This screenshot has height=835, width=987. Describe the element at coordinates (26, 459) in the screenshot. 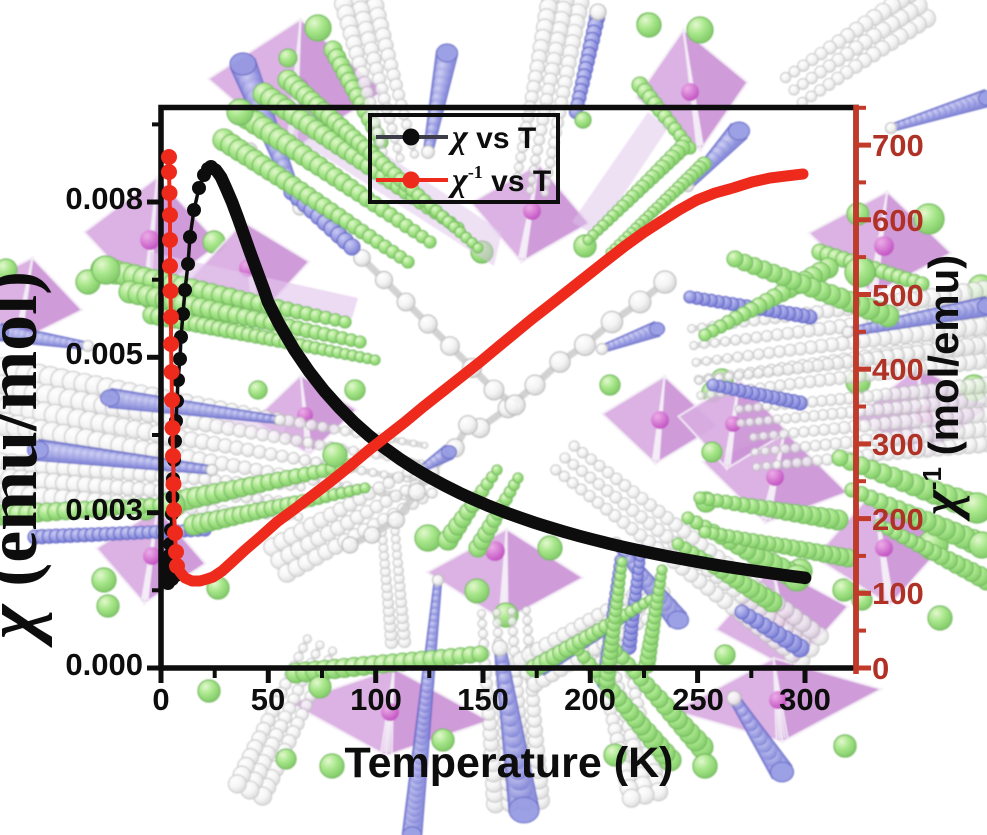

I see `svg-text: χ (emu/mol)` at that location.